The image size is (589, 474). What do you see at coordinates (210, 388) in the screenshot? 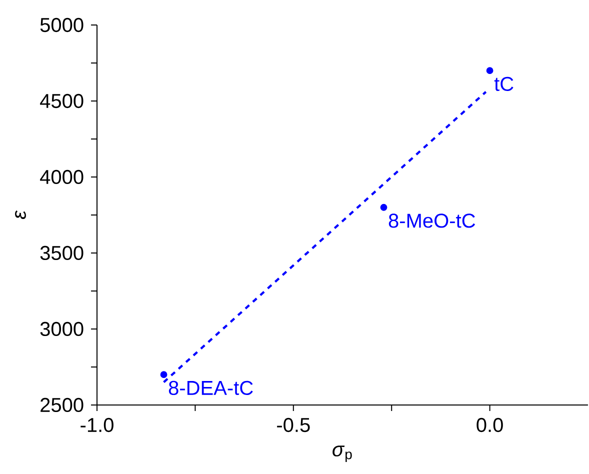
I see `annotation: 8-DEA-tC` at bounding box center [210, 388].